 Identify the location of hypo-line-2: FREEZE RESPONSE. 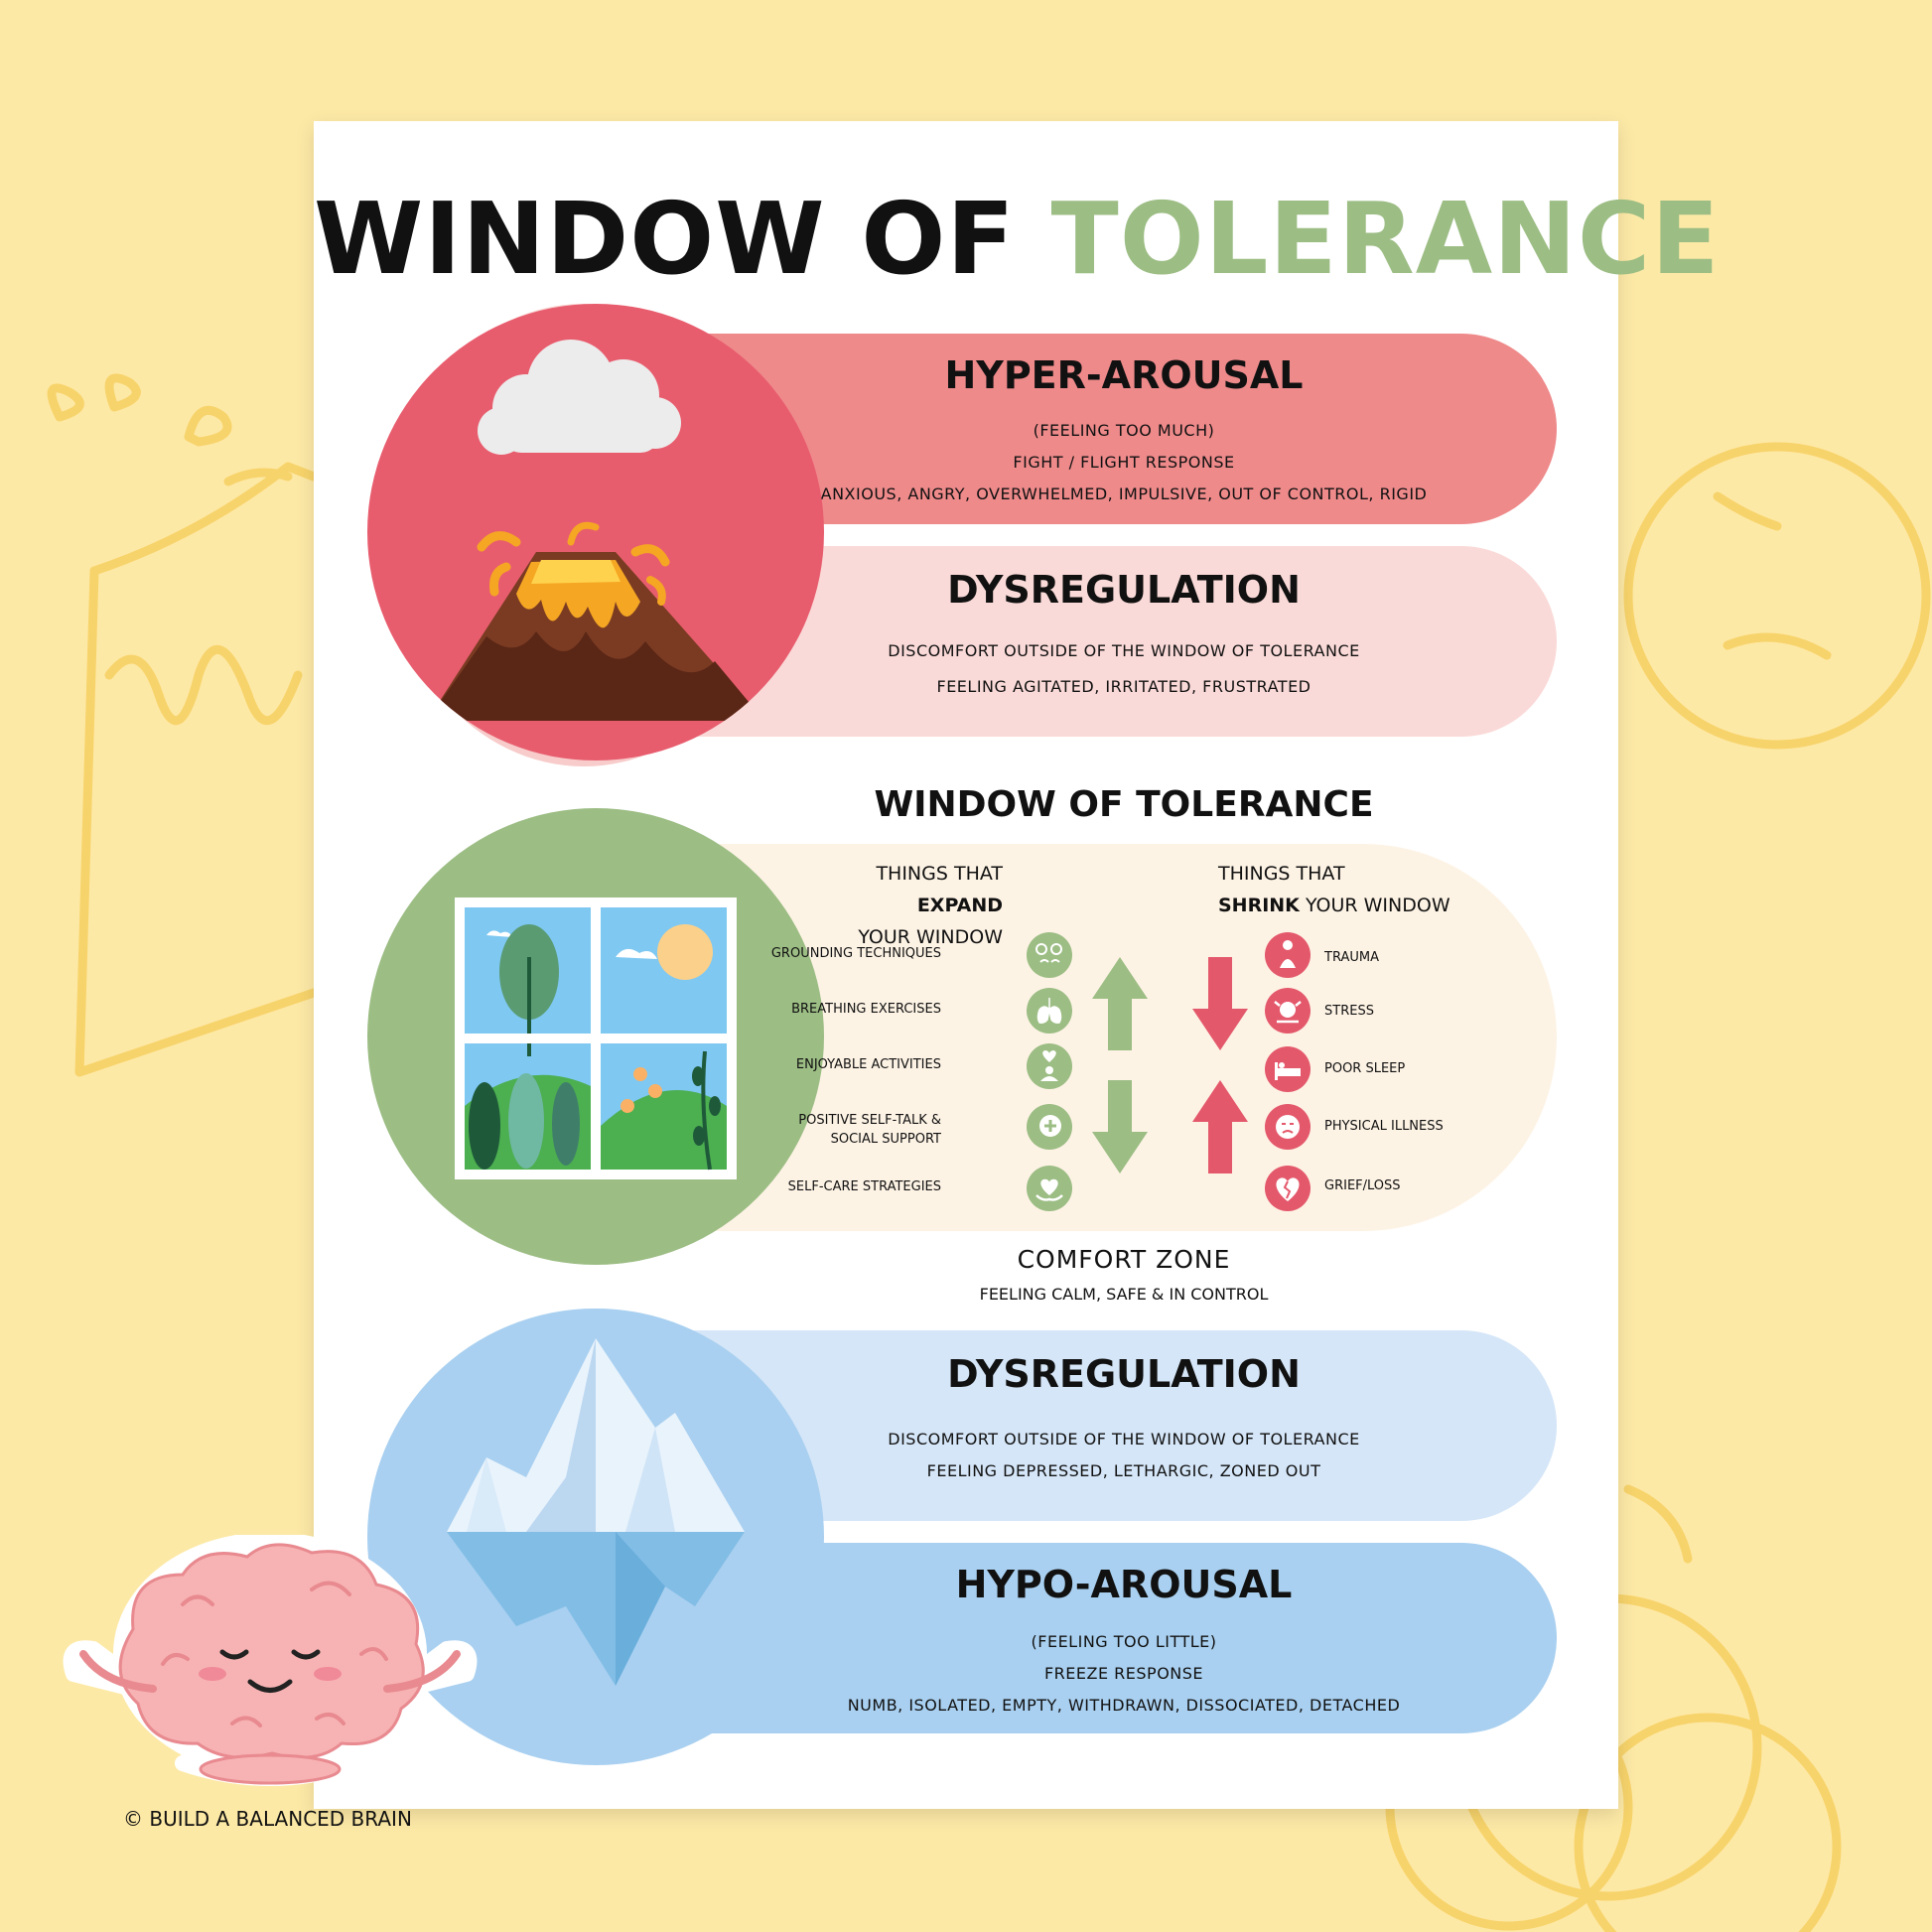
(1124, 1674).